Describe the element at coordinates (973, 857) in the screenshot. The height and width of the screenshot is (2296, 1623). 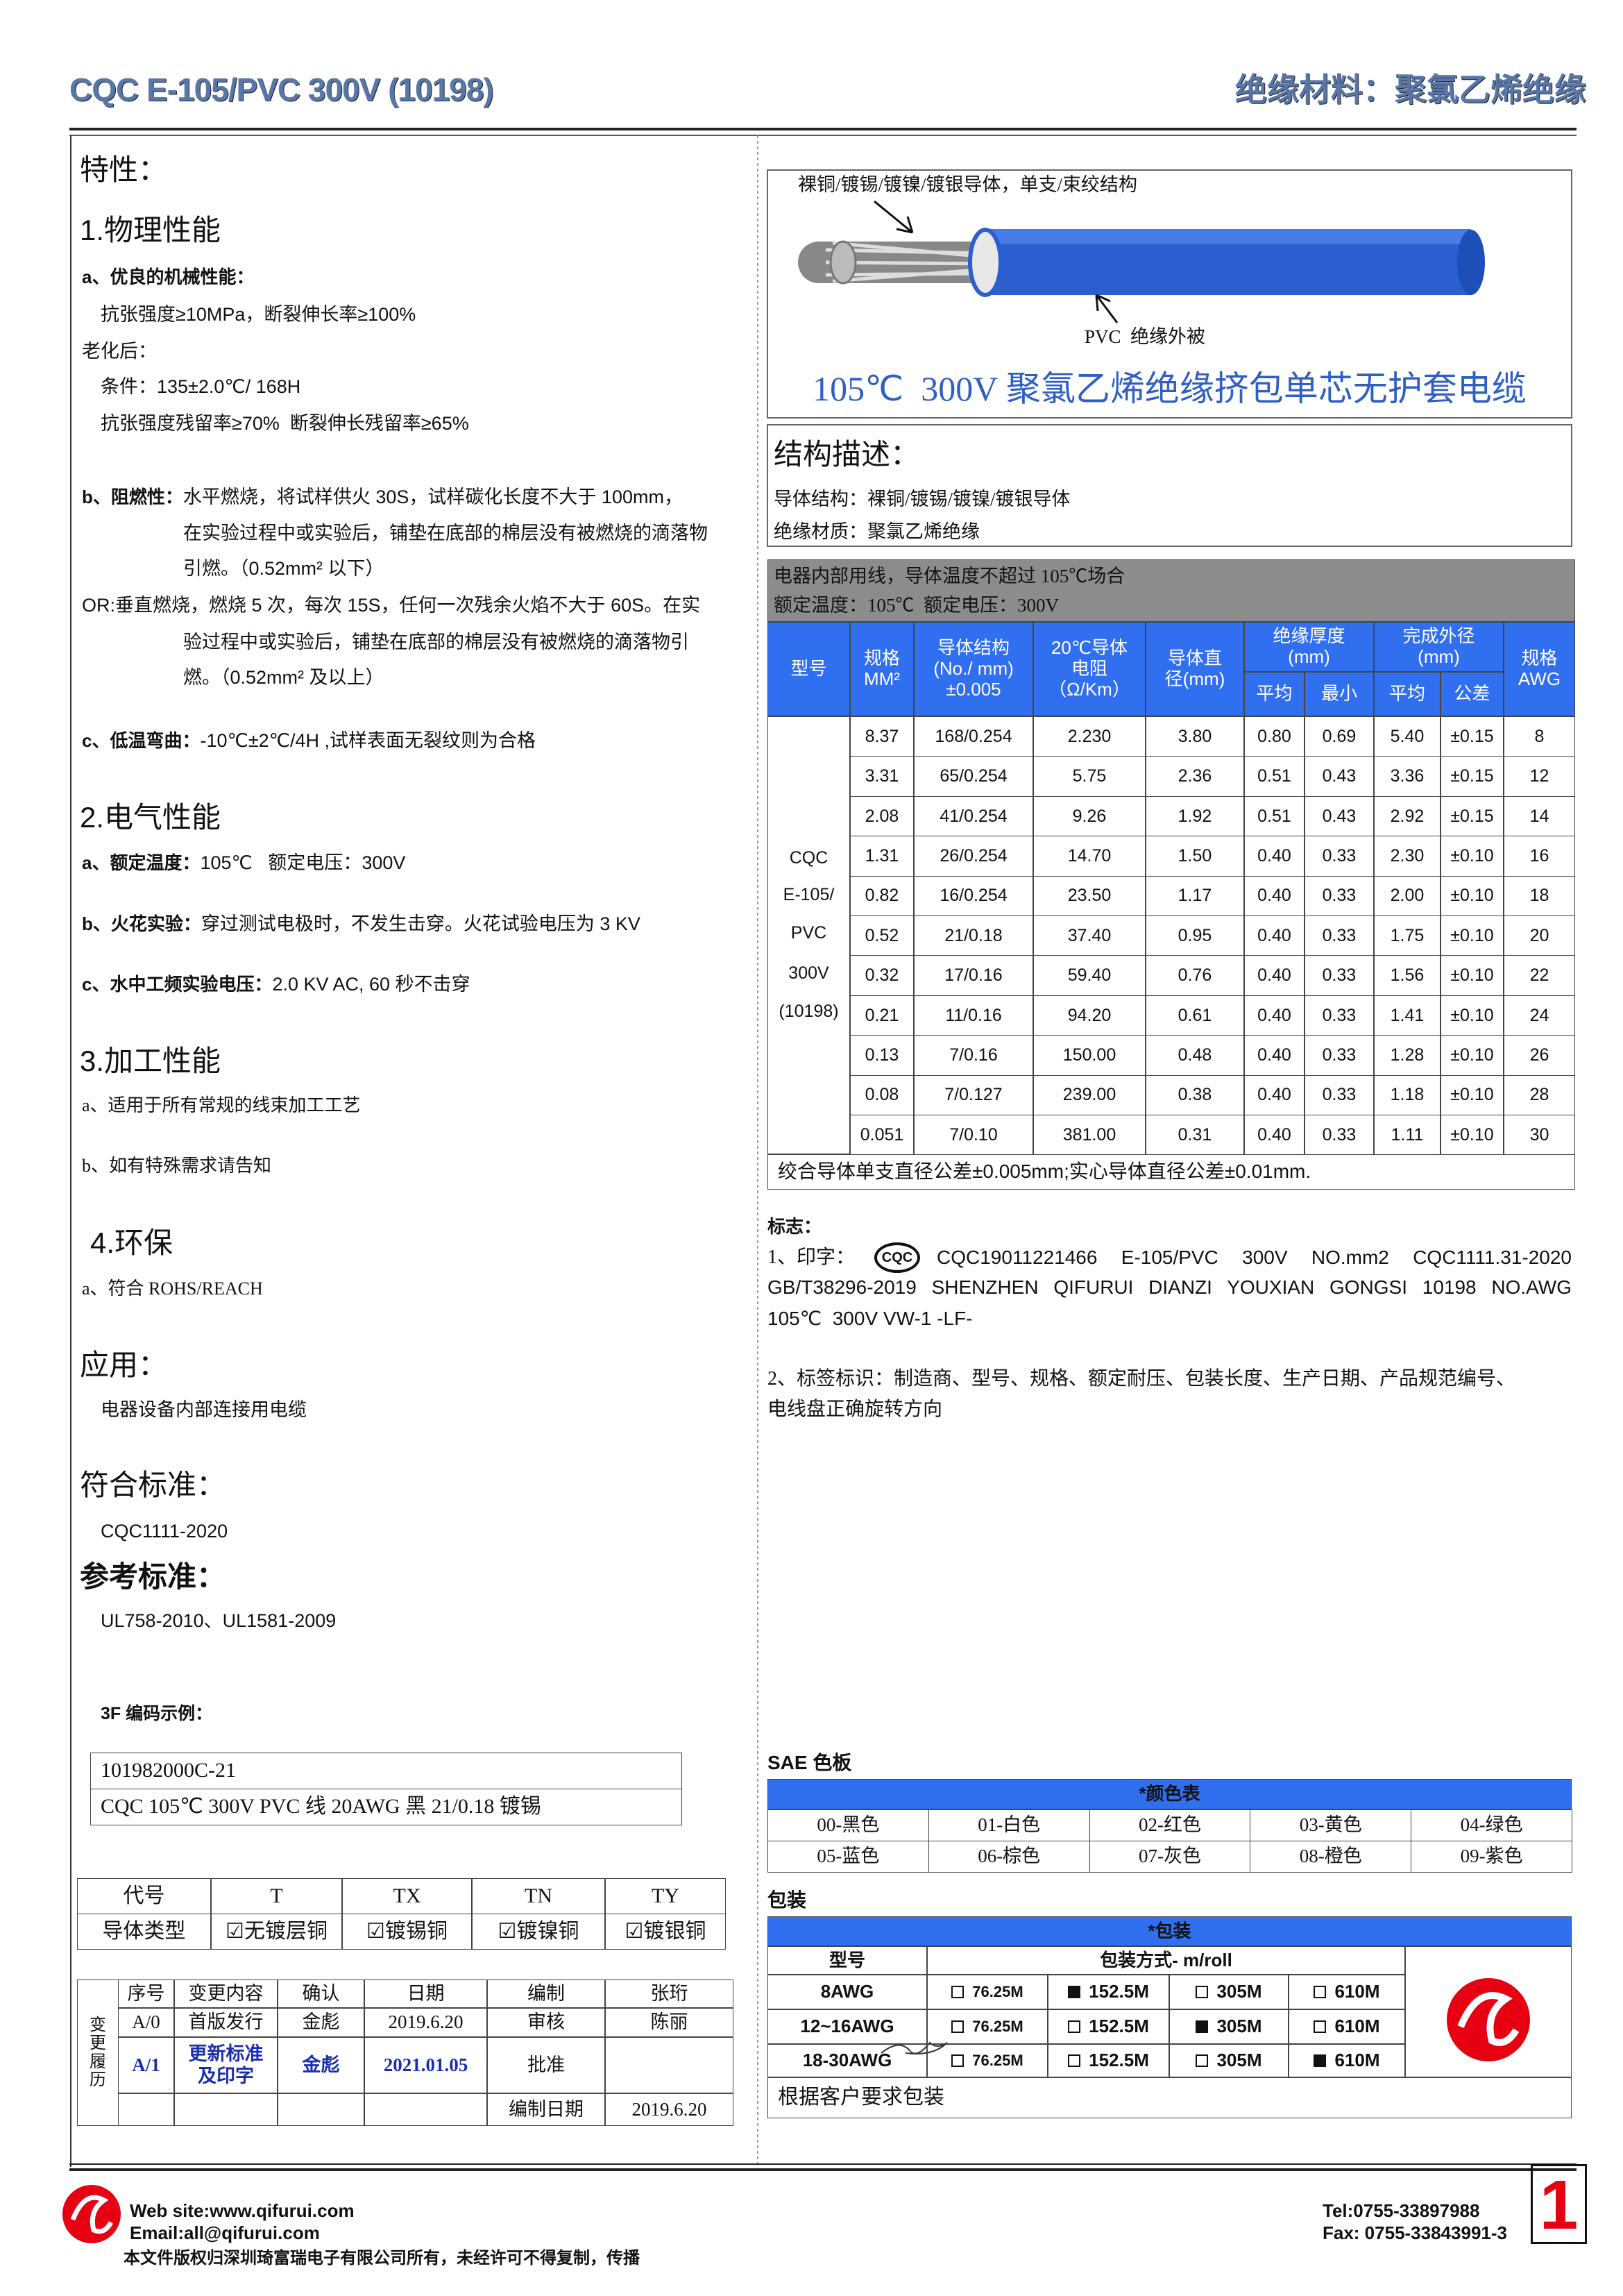
I see `spec-cell: 26/0.254` at that location.